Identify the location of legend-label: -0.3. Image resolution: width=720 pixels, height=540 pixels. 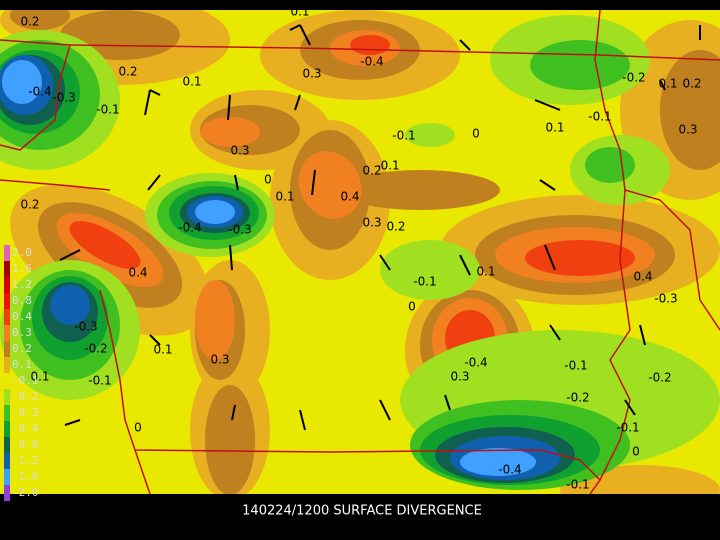
(25, 412).